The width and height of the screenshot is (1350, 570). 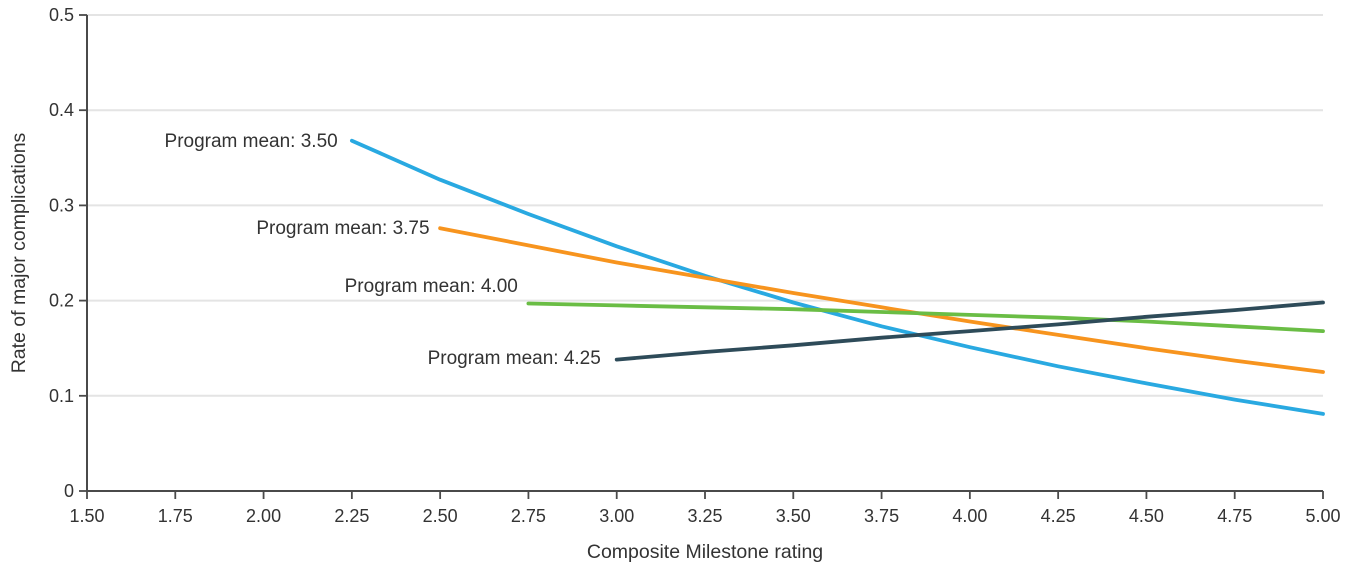 I want to click on y-tick-label-0.1: 0.1, so click(x=61, y=396).